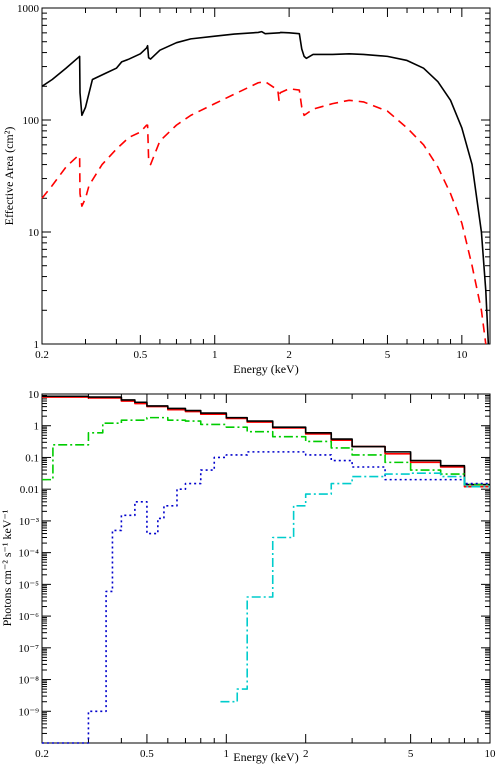 The image size is (499, 765). Describe the element at coordinates (265, 757) in the screenshot. I see `bottom-x-axis-title: Energy (keV)` at that location.